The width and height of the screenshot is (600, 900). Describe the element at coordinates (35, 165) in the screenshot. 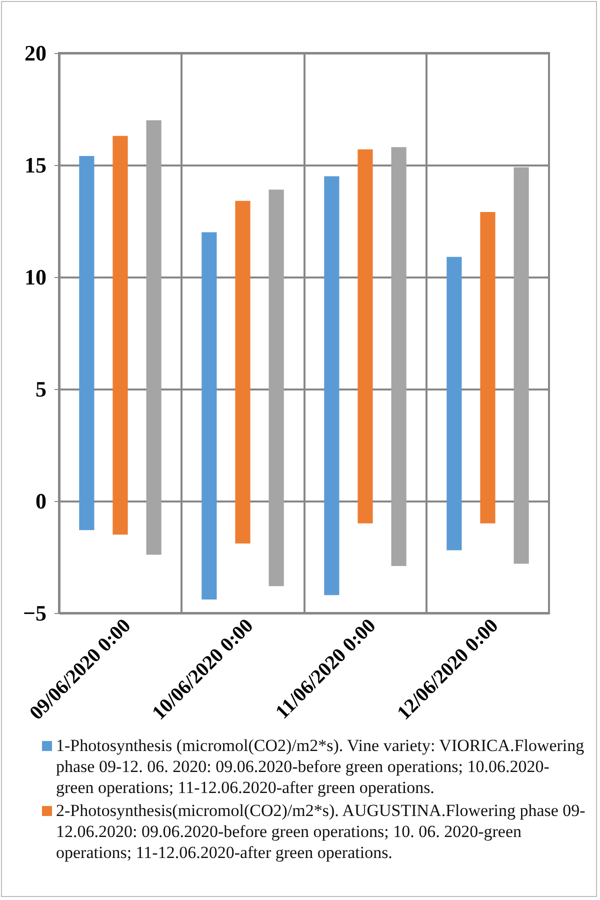

I see `y-tick-label: 15` at that location.